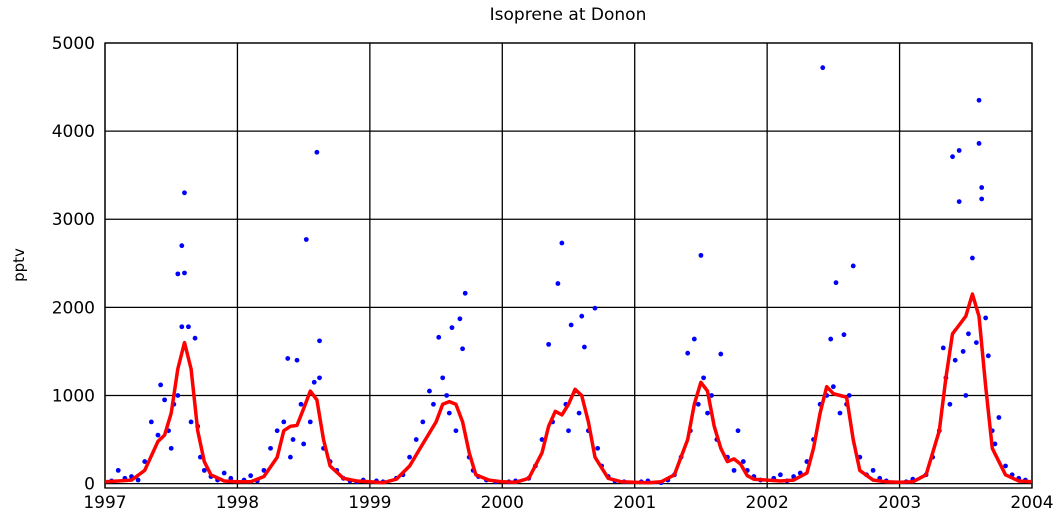 The height and width of the screenshot is (517, 1058). What do you see at coordinates (104, 503) in the screenshot?
I see `x-tick-label: 1997` at bounding box center [104, 503].